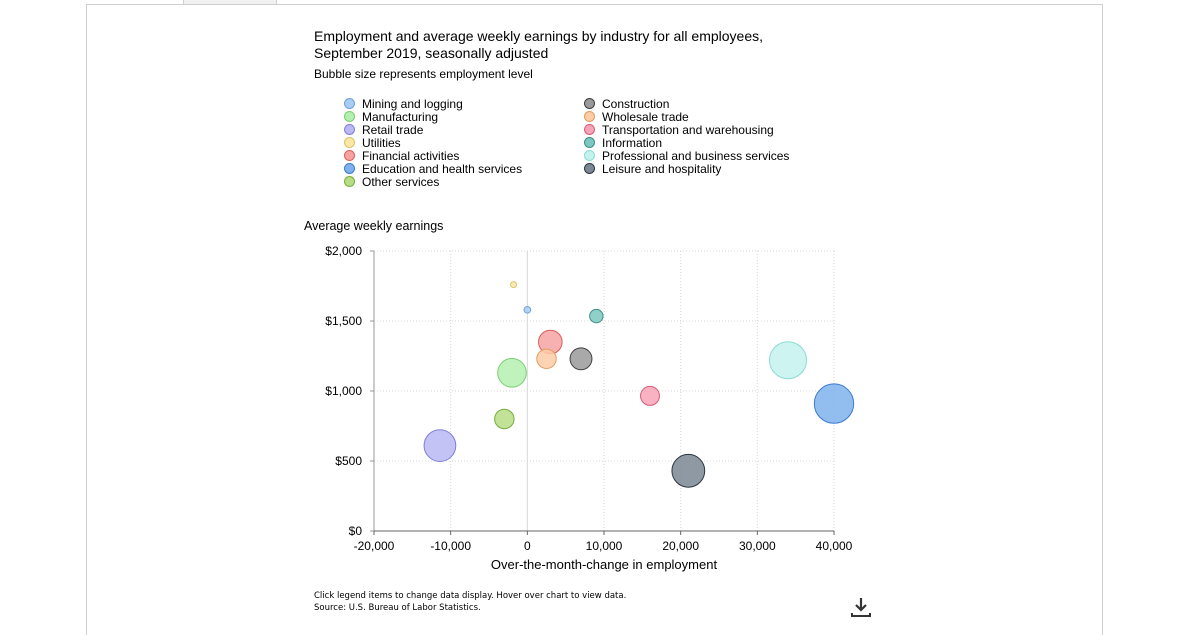  What do you see at coordinates (834, 546) in the screenshot?
I see `x-tick-label: 40,000` at bounding box center [834, 546].